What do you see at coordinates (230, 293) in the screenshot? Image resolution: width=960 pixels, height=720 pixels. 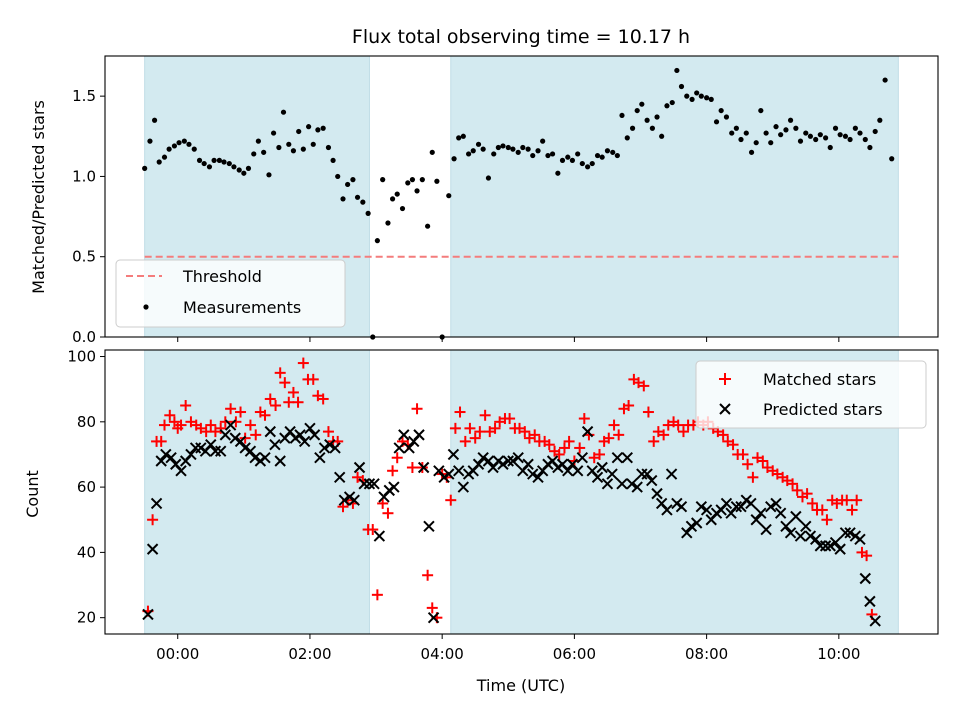 I see `top-legend: Threshold Measurements` at bounding box center [230, 293].